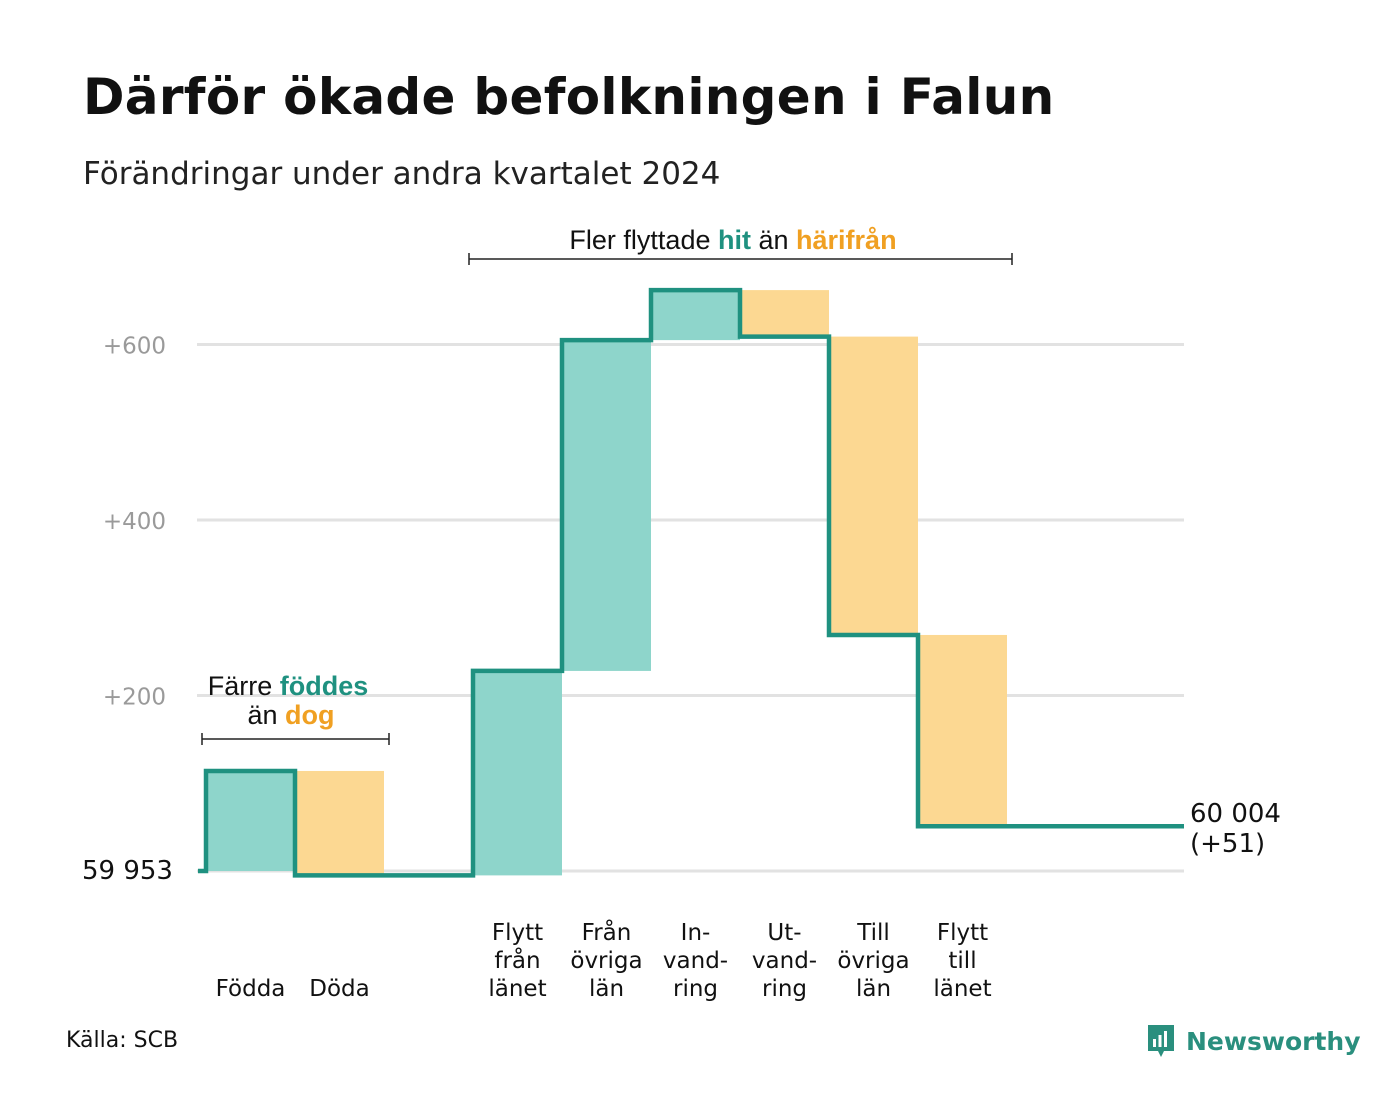 This screenshot has width=1400, height=1120. What do you see at coordinates (251, 989) in the screenshot?
I see `category-label: Födda` at bounding box center [251, 989].